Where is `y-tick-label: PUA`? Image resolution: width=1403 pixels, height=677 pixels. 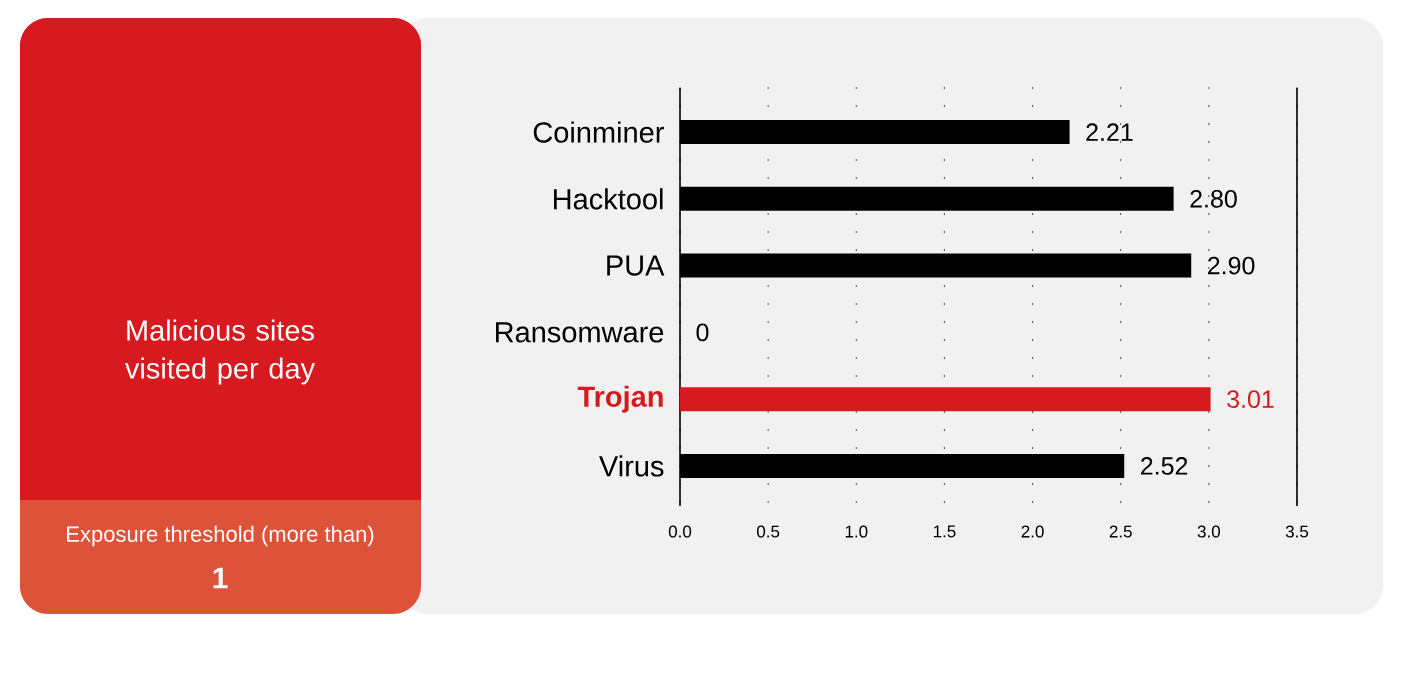
y-tick-label: PUA is located at coordinates (636, 265).